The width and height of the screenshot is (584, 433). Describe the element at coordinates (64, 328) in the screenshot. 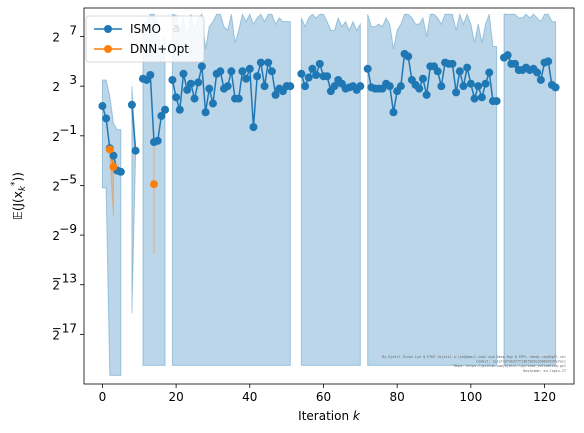

I see `y-tick-exponent: −17` at that location.